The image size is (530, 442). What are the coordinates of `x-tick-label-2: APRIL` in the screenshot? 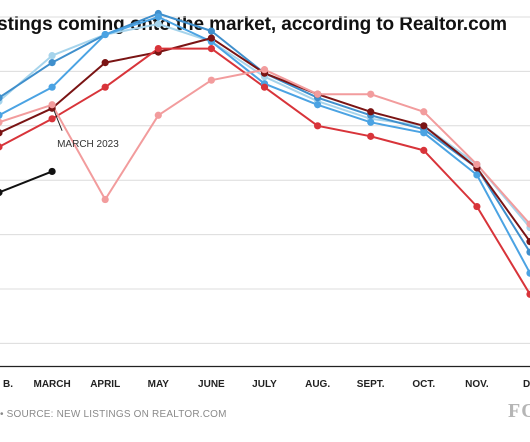 It's located at (105, 384).